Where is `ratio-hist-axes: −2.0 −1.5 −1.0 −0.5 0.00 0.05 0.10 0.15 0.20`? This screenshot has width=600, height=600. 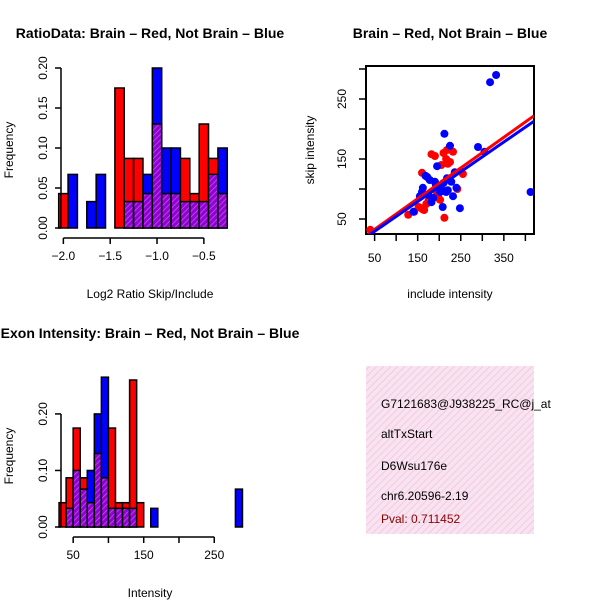
ratio-hist-axes: −2.0 −1.5 −1.0 −0.5 0.00 0.05 0.10 0.15 0.20 is located at coordinates (126, 159).